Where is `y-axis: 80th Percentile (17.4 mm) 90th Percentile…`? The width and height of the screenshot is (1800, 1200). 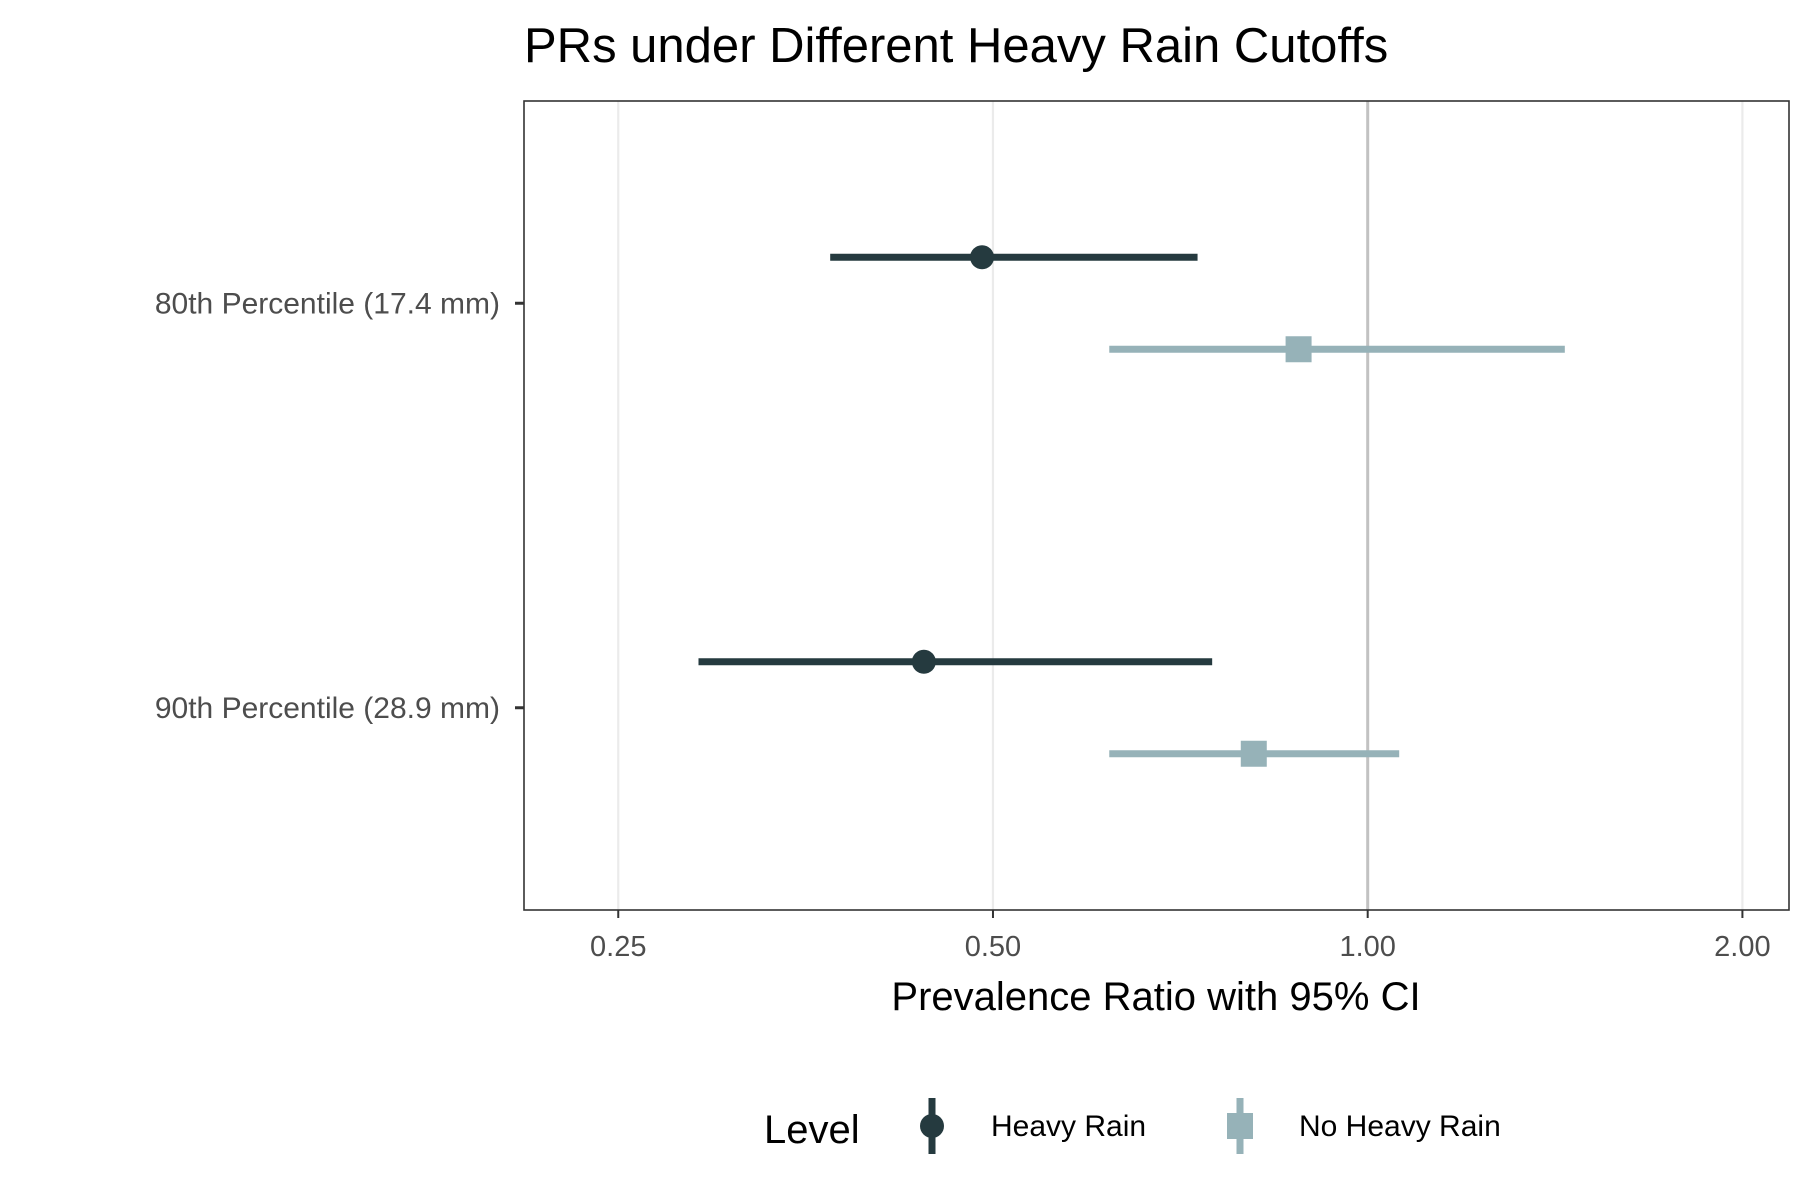
y-axis: 80th Percentile (17.4 mm) 90th Percentile… is located at coordinates (339, 506).